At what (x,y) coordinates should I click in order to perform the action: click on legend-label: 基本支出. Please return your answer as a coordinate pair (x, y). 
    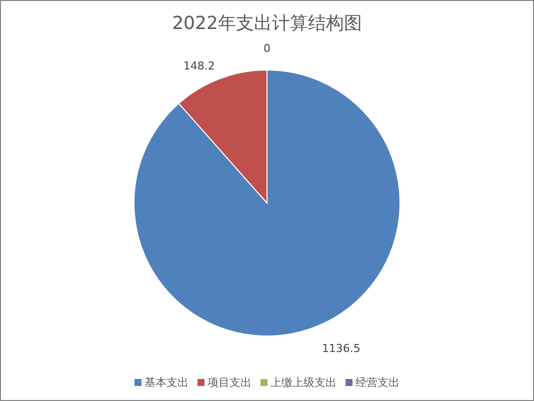
    Looking at the image, I should click on (166, 382).